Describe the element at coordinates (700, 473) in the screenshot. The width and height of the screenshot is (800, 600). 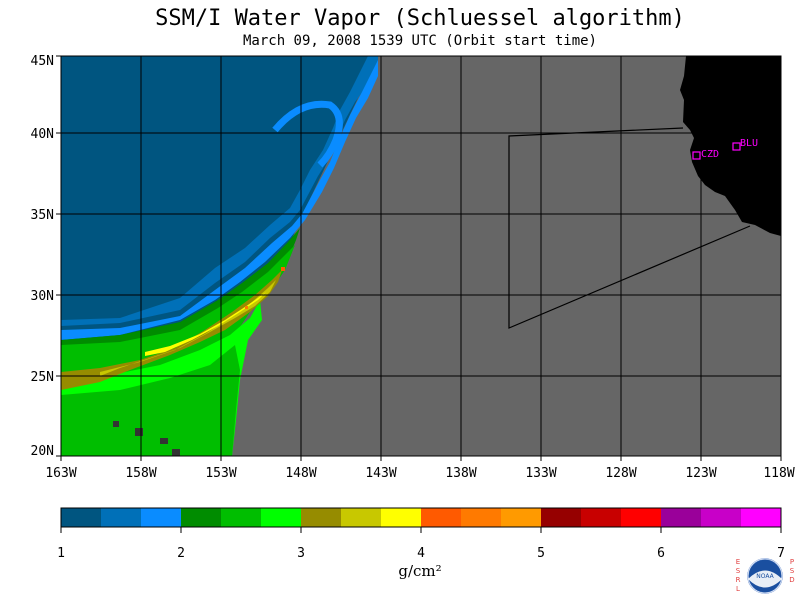
I see `lon-label-123w: 123W` at that location.